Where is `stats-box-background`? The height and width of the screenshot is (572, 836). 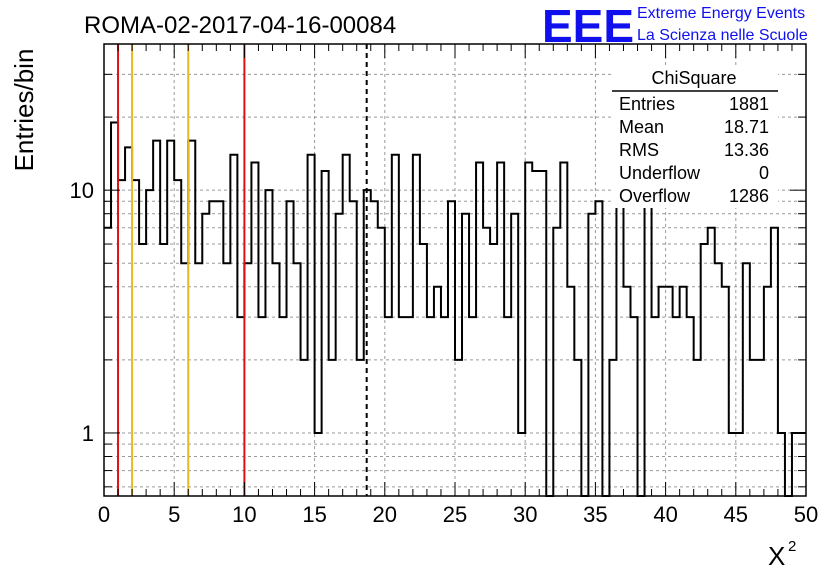 stats-box-background is located at coordinates (695, 137).